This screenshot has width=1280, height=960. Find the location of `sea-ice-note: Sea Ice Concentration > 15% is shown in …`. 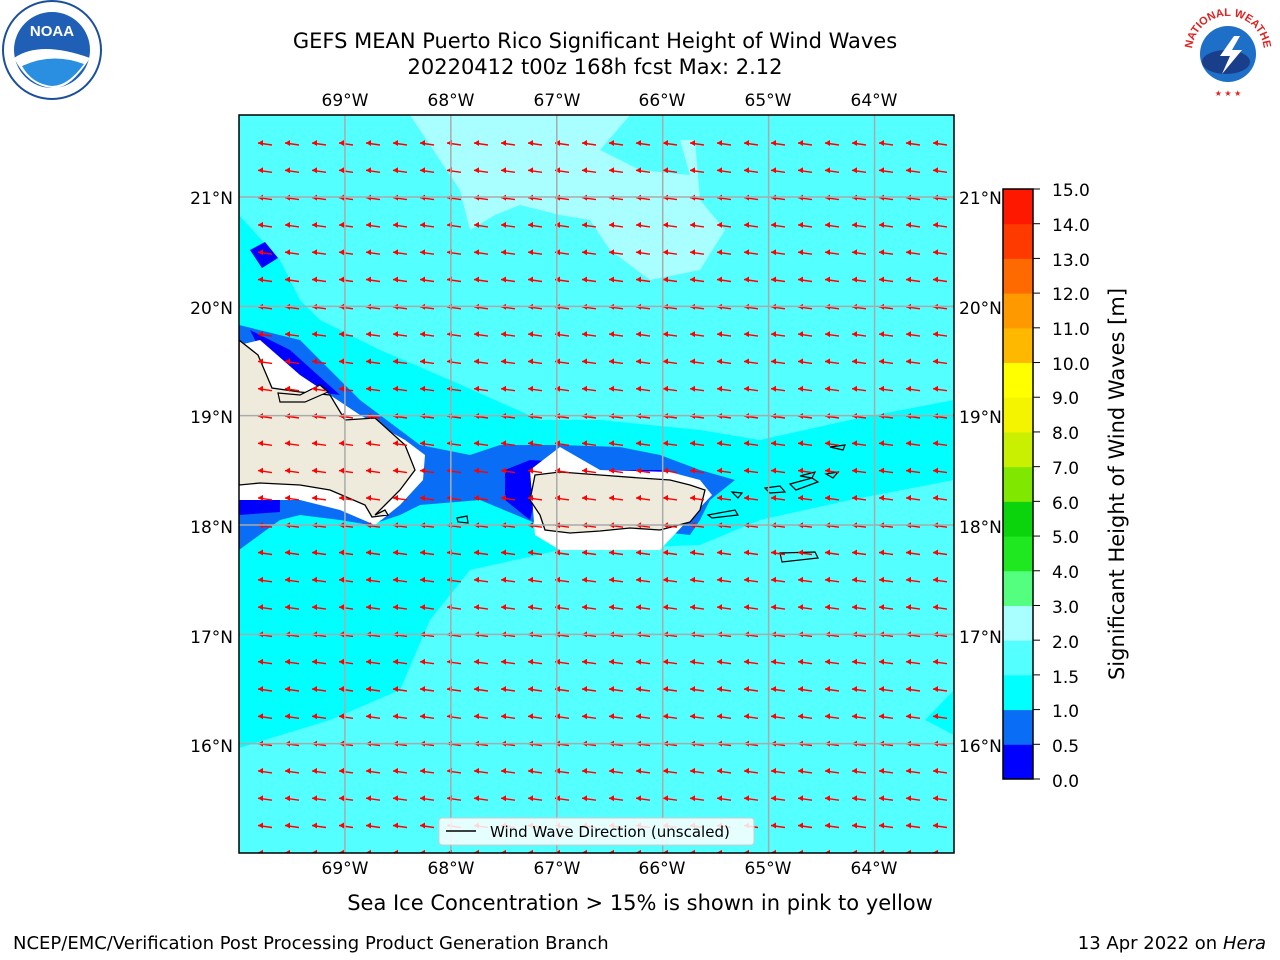

sea-ice-note: Sea Ice Concentration > 15% is shown in … is located at coordinates (640, 903).